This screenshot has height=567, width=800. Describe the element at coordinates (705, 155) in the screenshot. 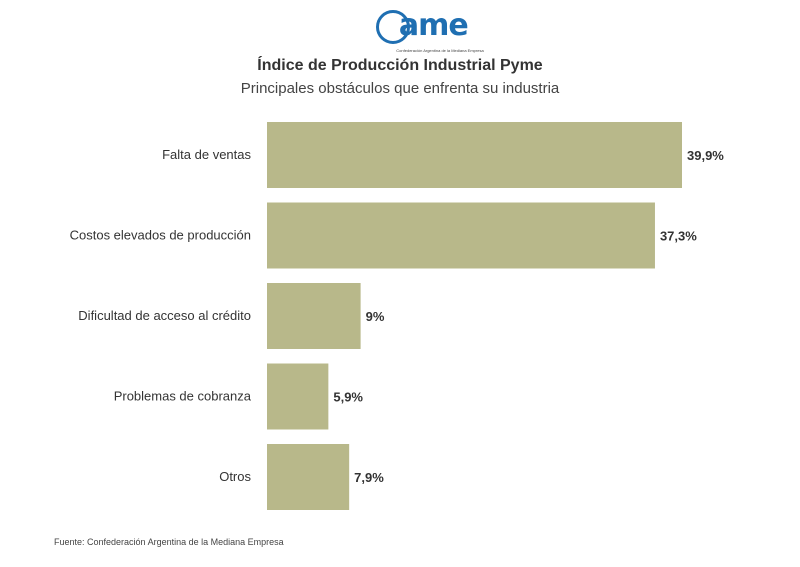

I see `value-label: 39,9%` at that location.